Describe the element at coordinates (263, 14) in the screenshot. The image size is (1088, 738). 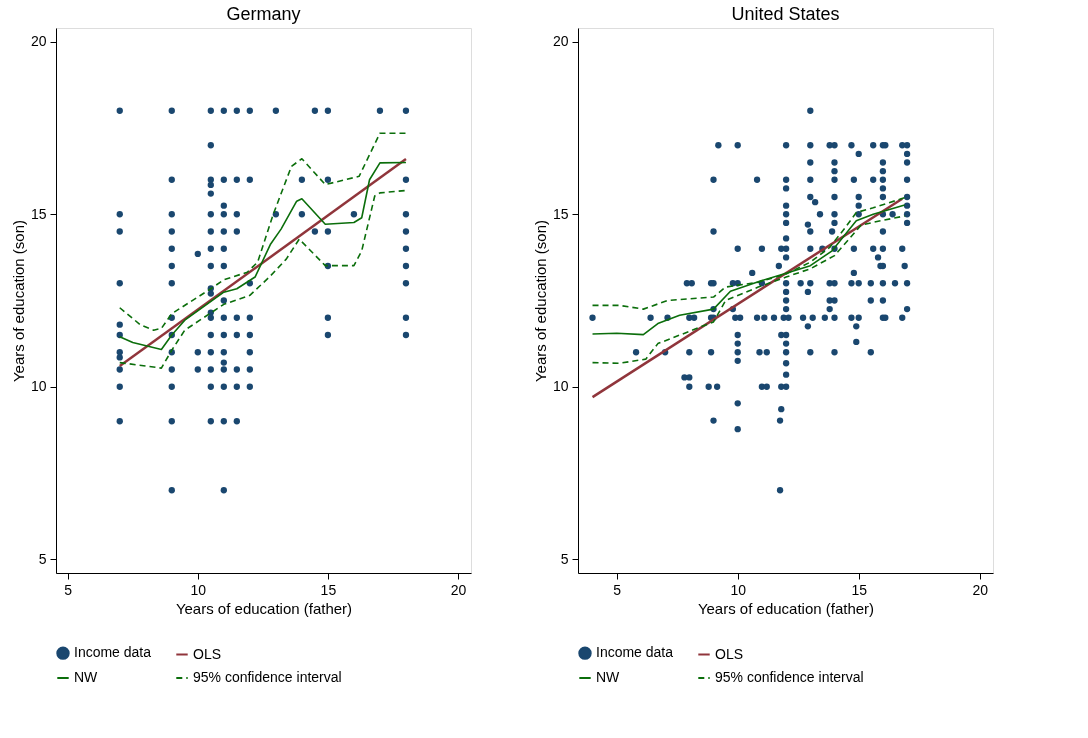
I see `chart-title: Germany` at that location.